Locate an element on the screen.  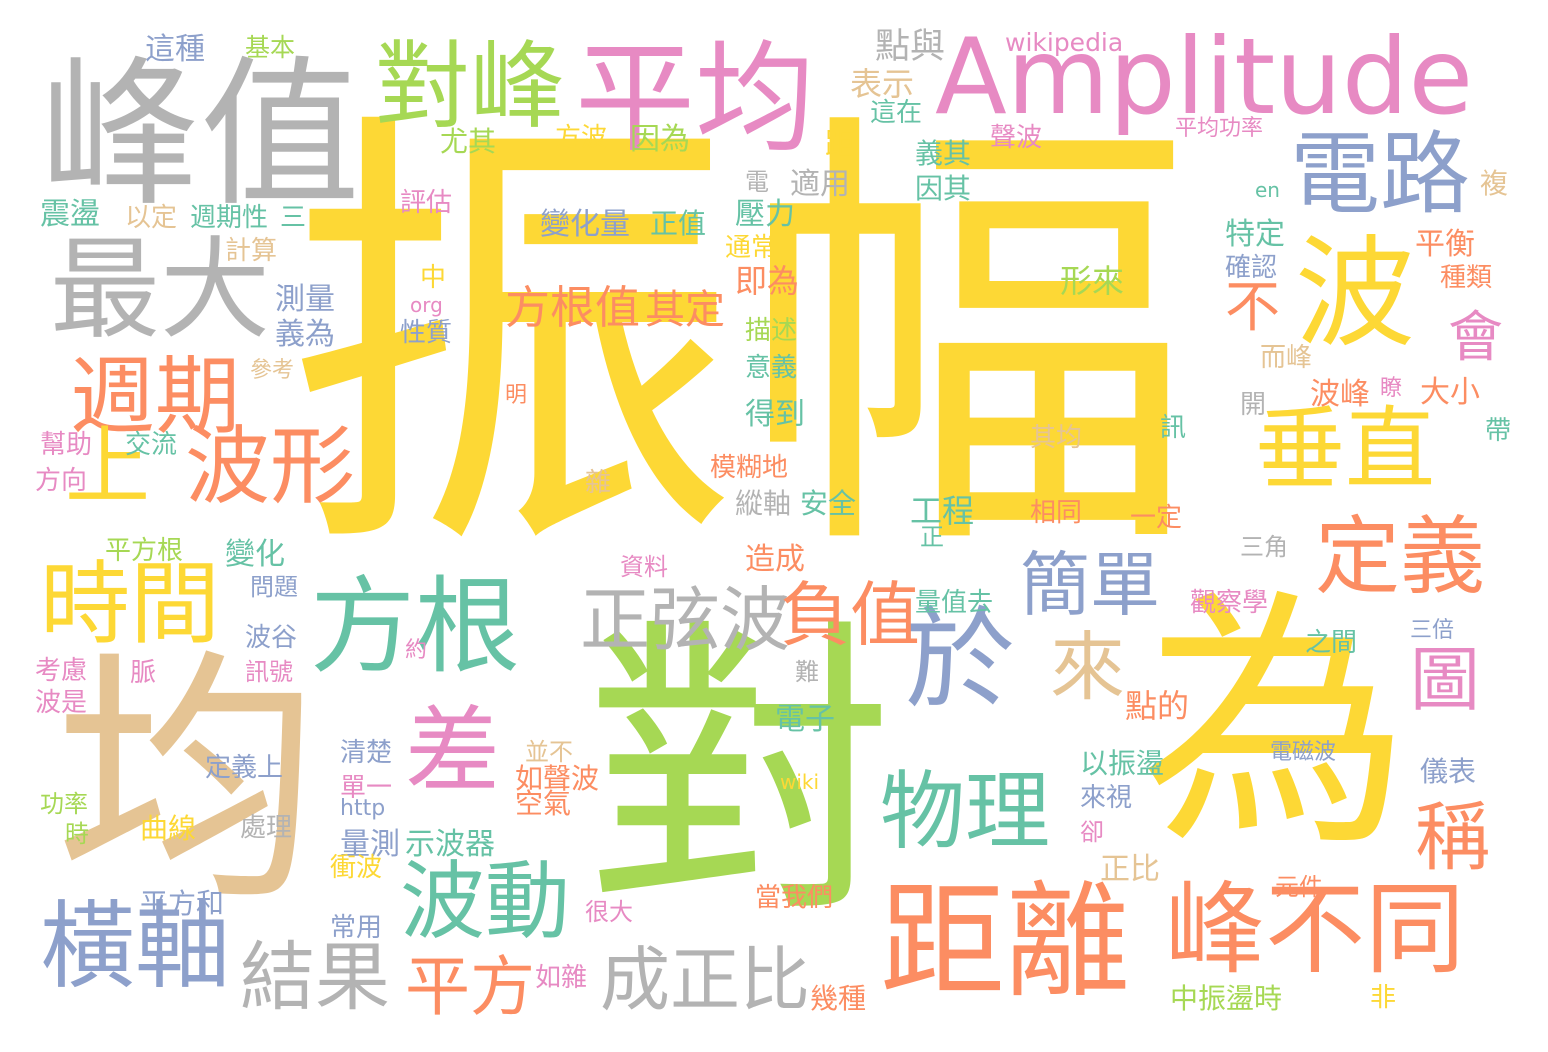
cloud-word: 變化 is located at coordinates (255, 554).